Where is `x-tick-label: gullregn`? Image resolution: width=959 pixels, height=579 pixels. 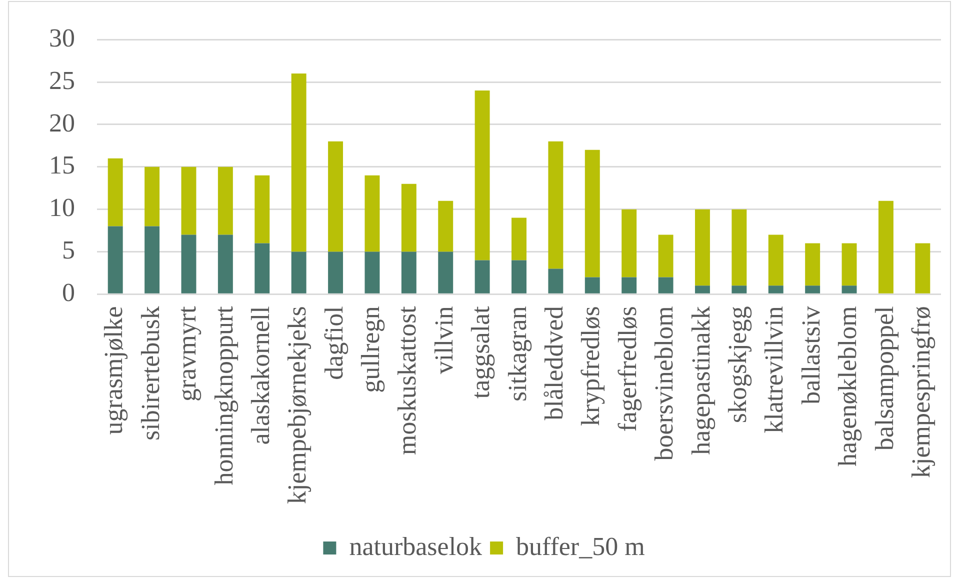
x-tick-label: gullregn is located at coordinates (371, 349).